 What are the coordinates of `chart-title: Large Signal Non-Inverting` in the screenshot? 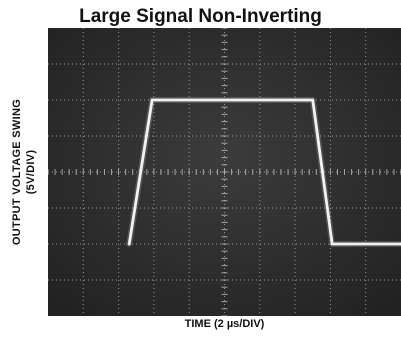 It's located at (200, 16).